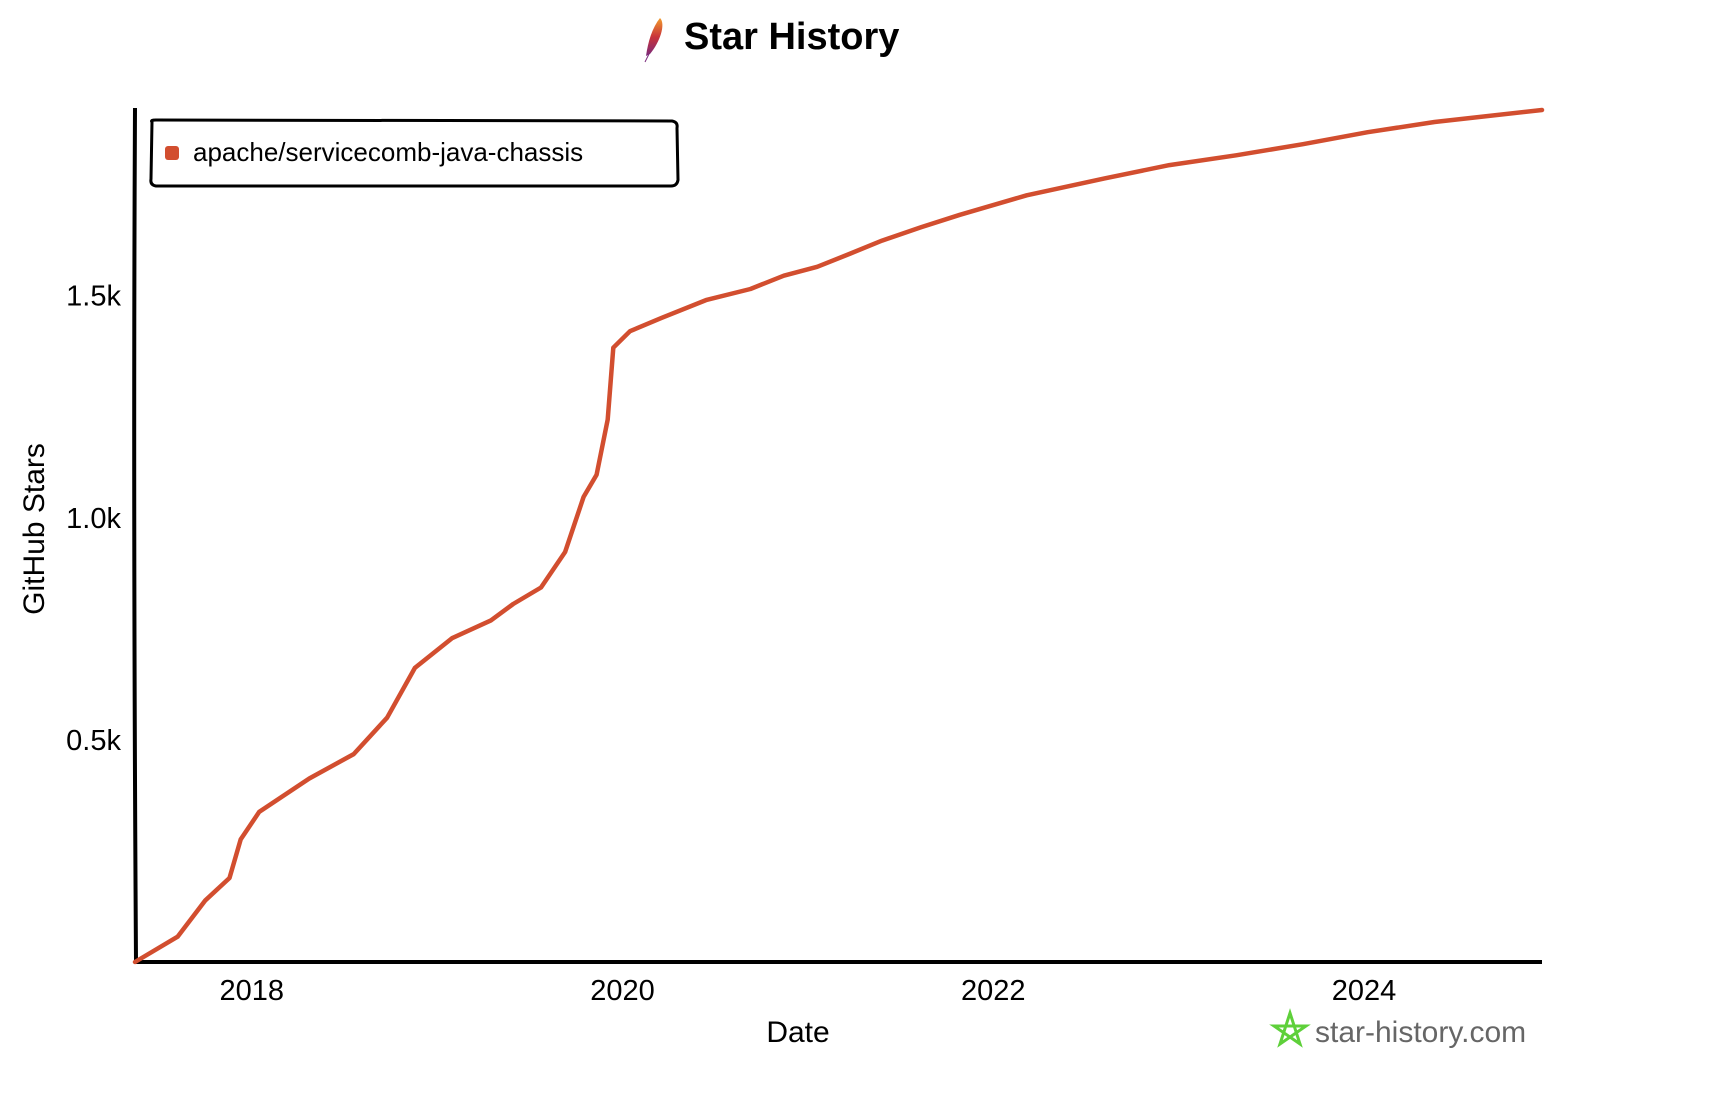 This screenshot has height=1100, width=1722. I want to click on x-tick-label: 2022, so click(993, 991).